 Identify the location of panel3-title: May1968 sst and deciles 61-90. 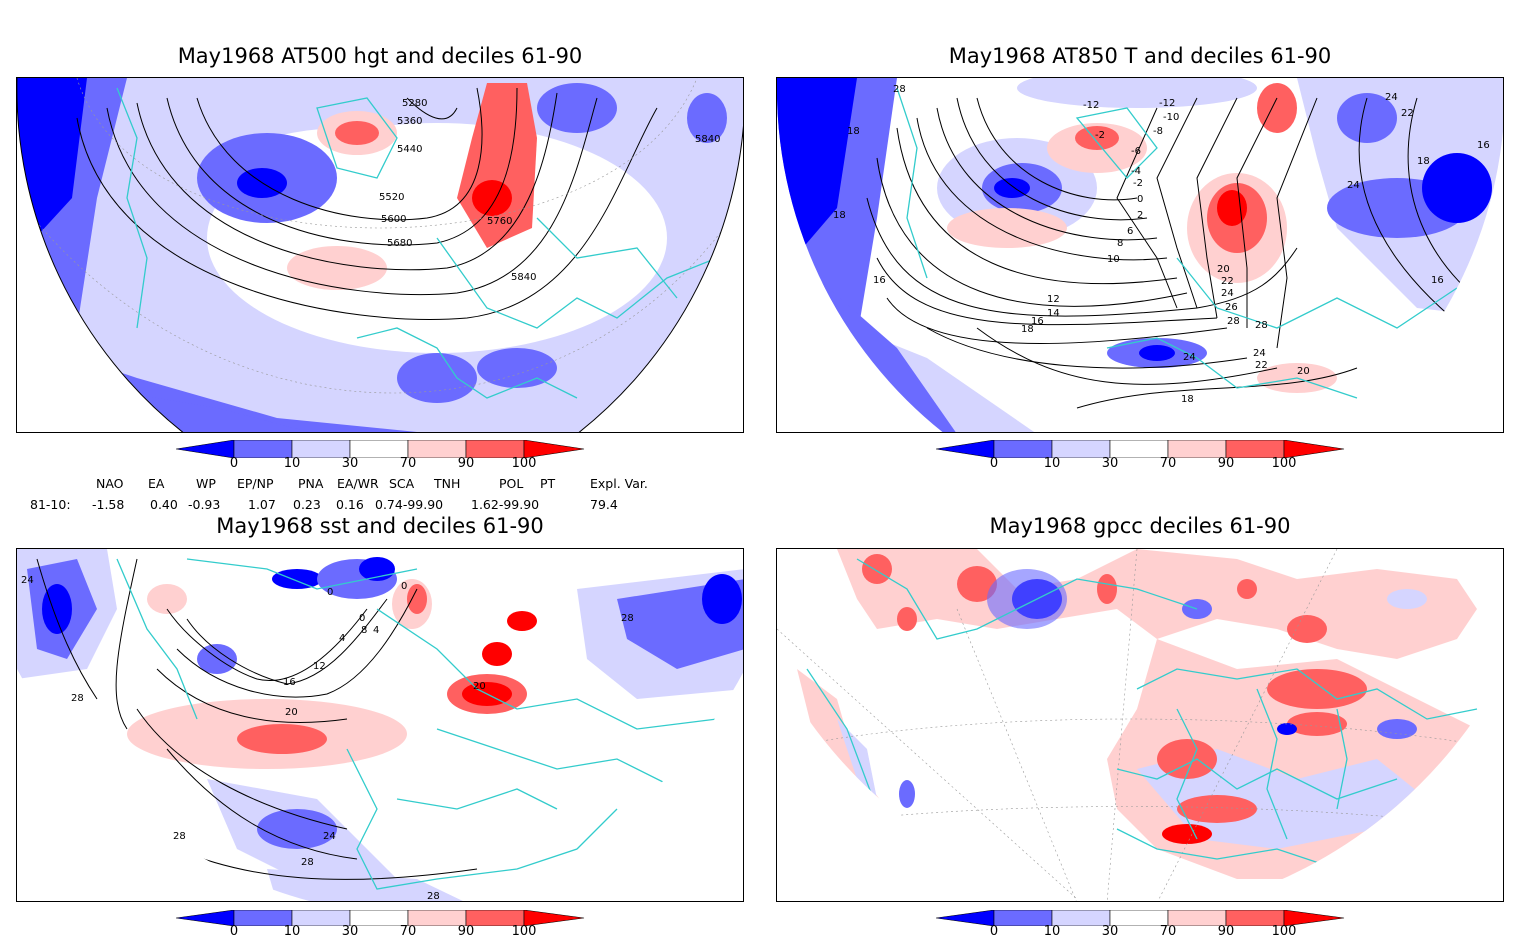
(380, 526).